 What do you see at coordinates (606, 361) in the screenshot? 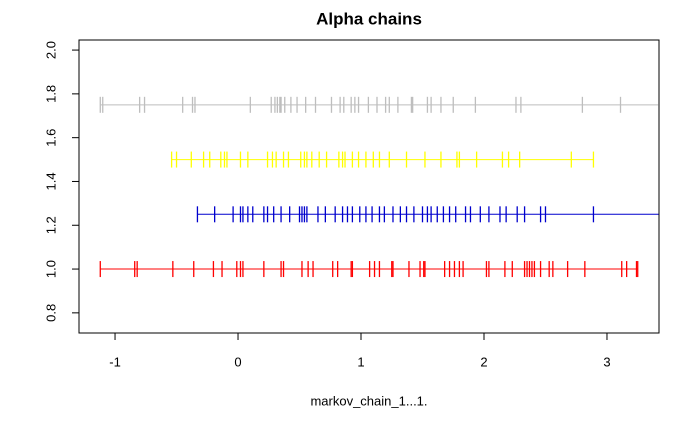
I see `x-tick-label: 3` at bounding box center [606, 361].